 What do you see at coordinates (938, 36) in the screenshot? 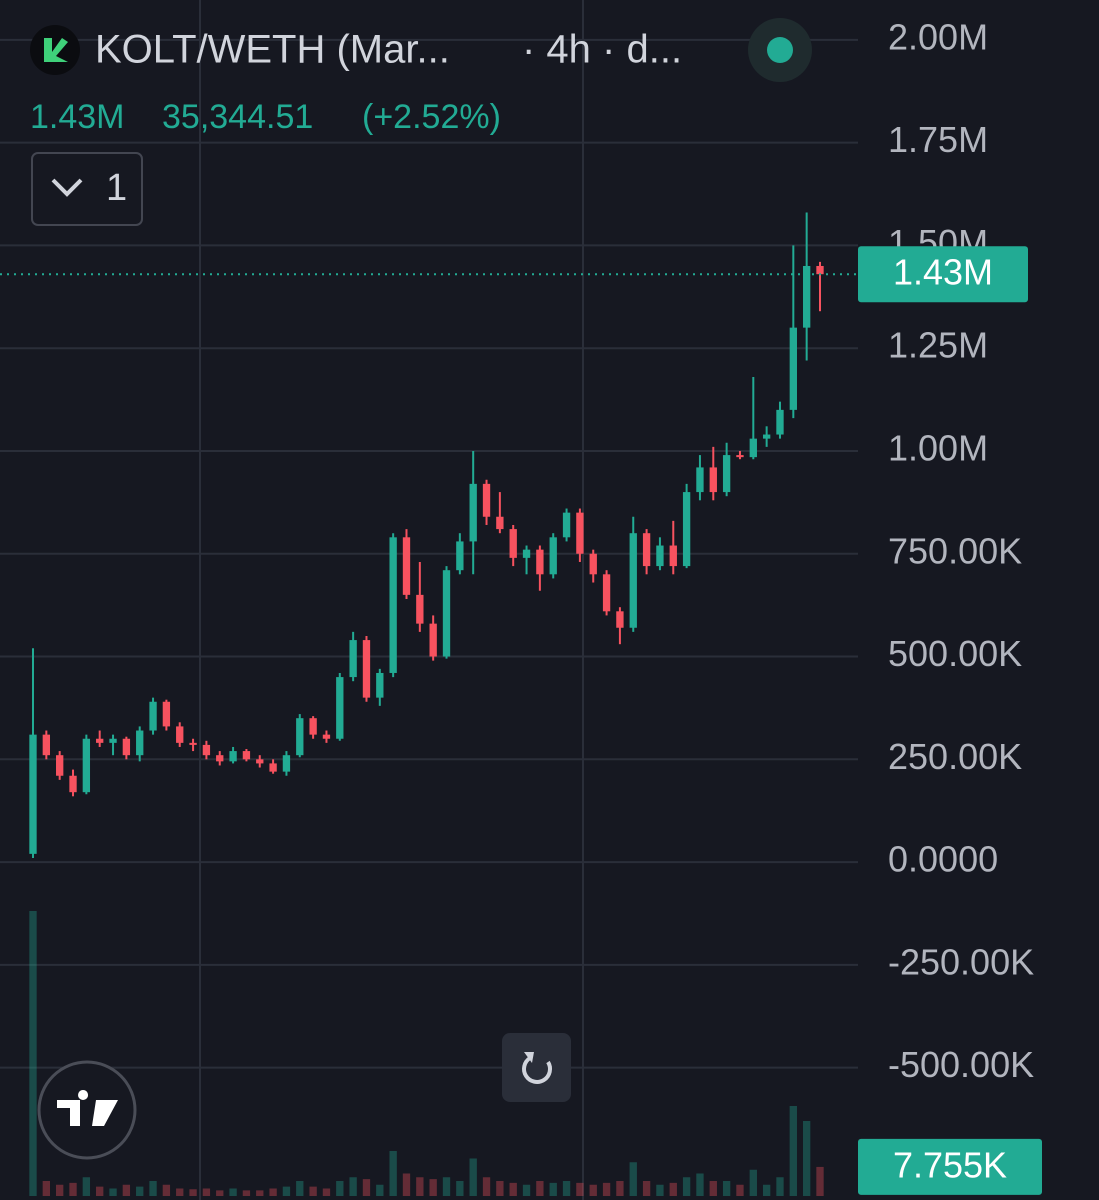
I see `y-tick-label: 2.00M` at bounding box center [938, 36].